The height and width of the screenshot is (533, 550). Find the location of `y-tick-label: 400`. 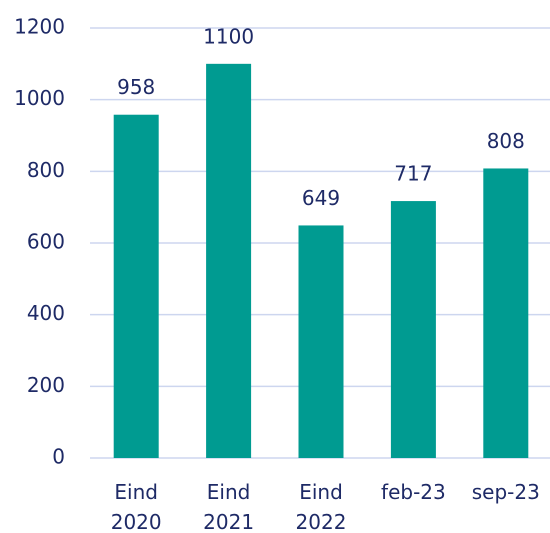

y-tick-label: 400 is located at coordinates (46, 313).